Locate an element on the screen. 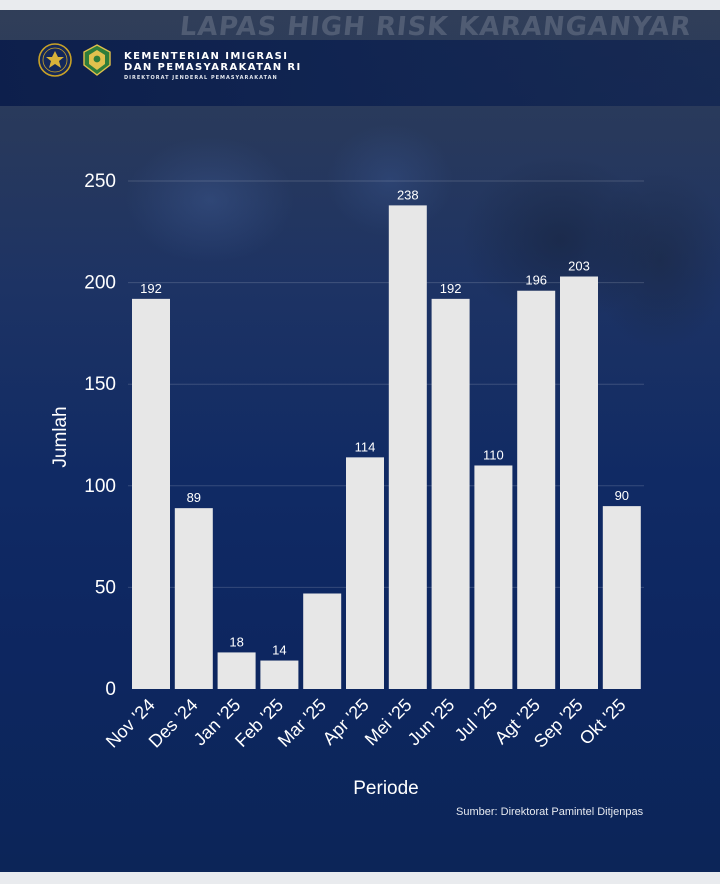 The height and width of the screenshot is (884, 720). x-axis-title: Periode is located at coordinates (386, 788).